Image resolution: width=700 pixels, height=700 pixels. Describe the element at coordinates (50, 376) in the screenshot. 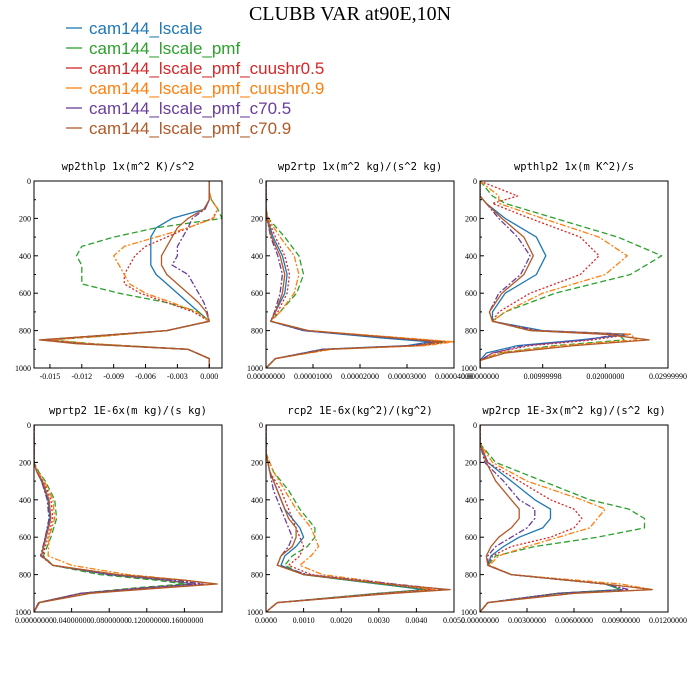

I see `x-tick-label: -0.015` at that location.